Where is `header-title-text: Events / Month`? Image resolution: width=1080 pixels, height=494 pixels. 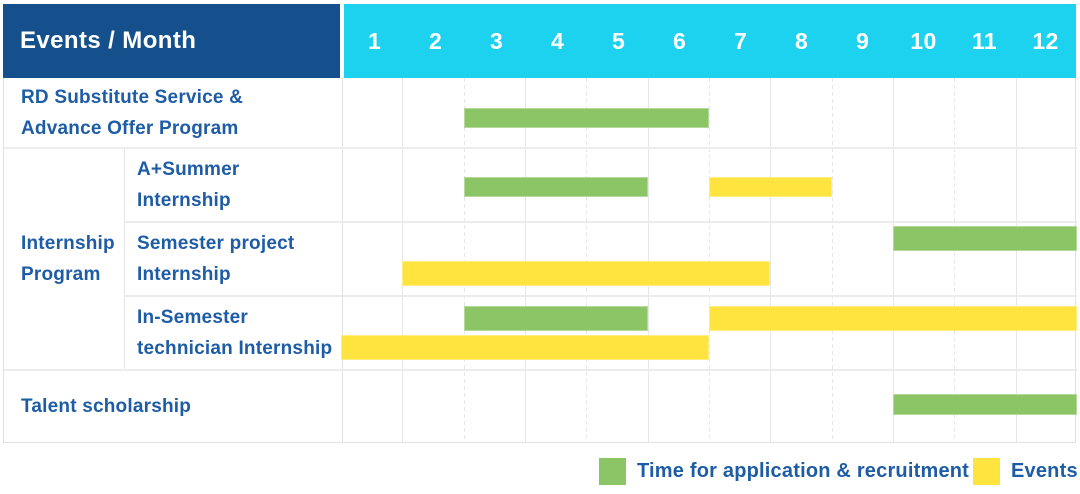 header-title-text: Events / Month is located at coordinates (108, 40).